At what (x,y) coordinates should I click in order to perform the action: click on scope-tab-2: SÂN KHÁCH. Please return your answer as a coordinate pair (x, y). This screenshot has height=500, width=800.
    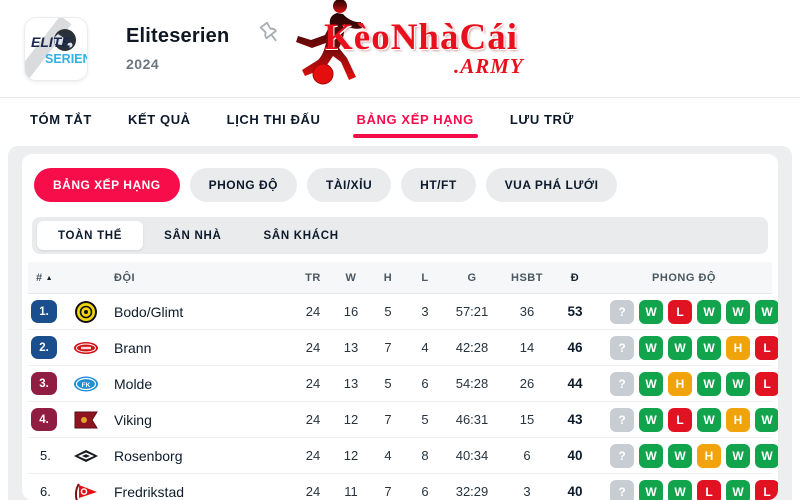
    Looking at the image, I should click on (301, 235).